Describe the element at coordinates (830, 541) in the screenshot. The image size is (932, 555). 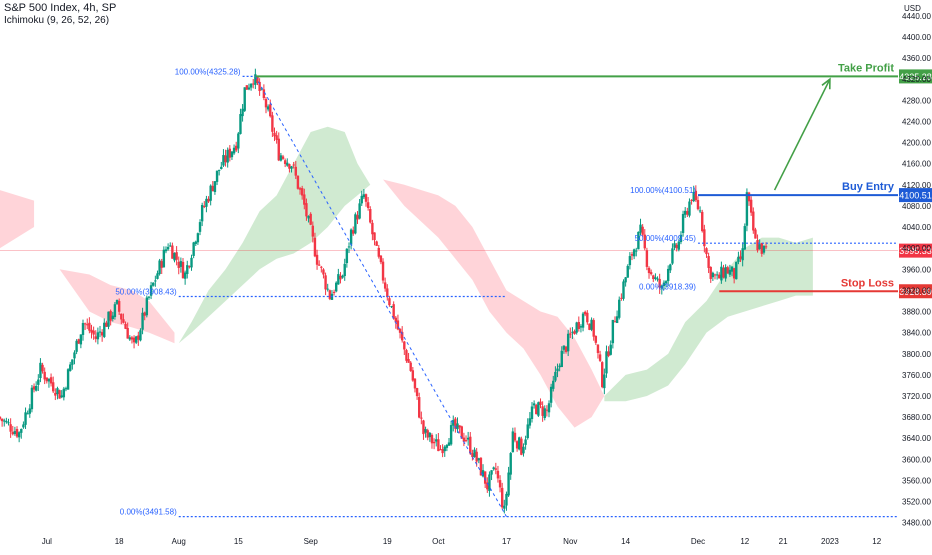
I see `x-tick-label-13: 2023` at that location.